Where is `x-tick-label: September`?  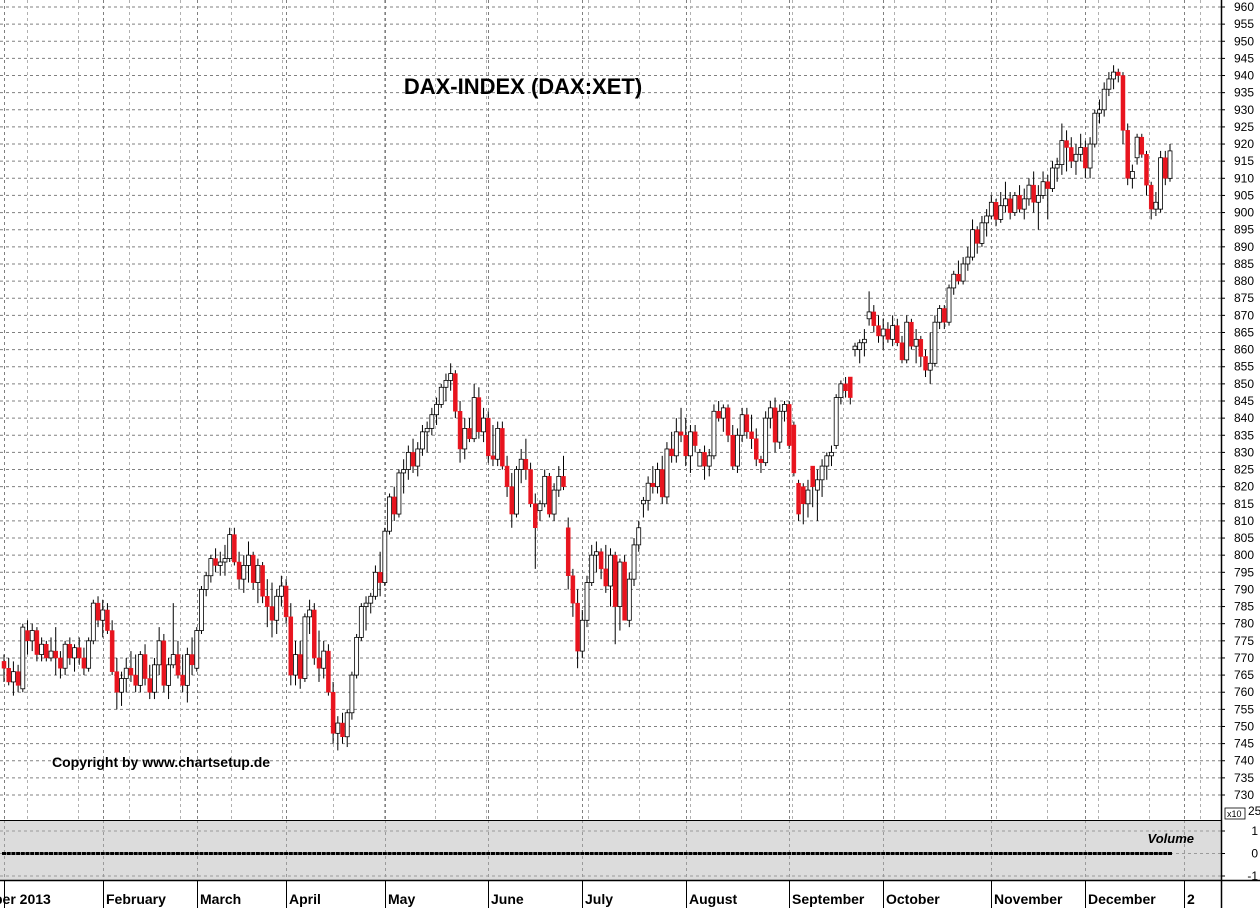
x-tick-label: September is located at coordinates (828, 899).